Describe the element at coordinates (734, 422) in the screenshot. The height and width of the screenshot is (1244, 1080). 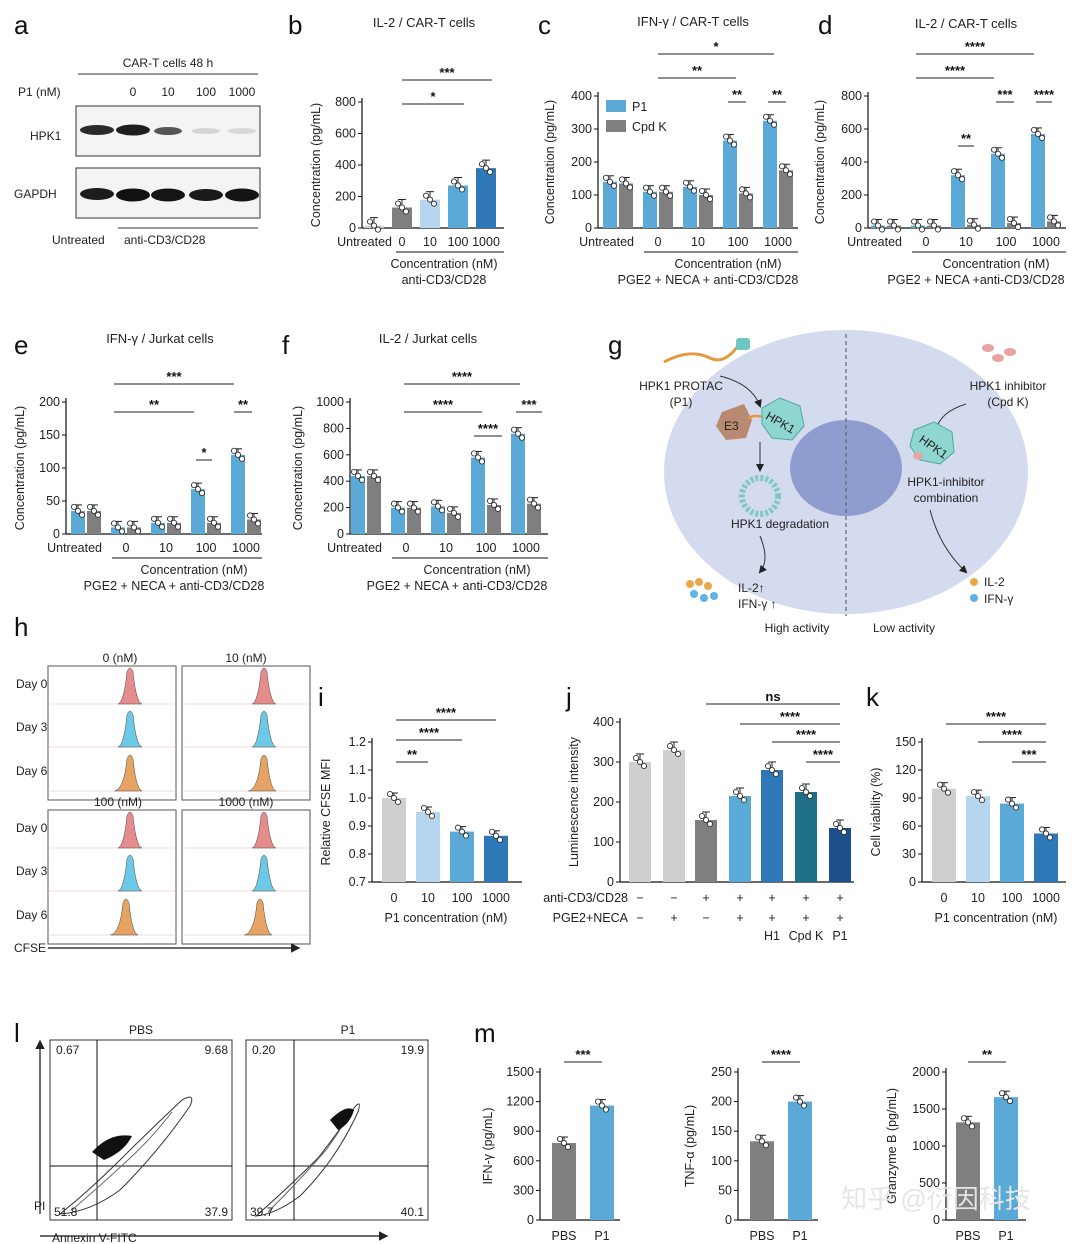
I see `e3-ligase-icon` at that location.